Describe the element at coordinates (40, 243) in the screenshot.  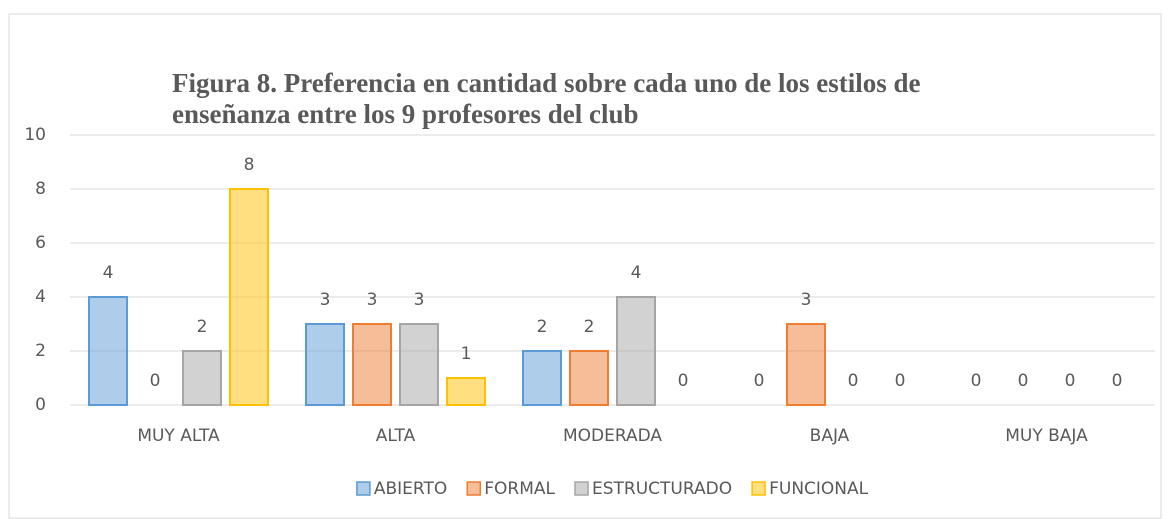
I see `y-tick-label: 6` at that location.